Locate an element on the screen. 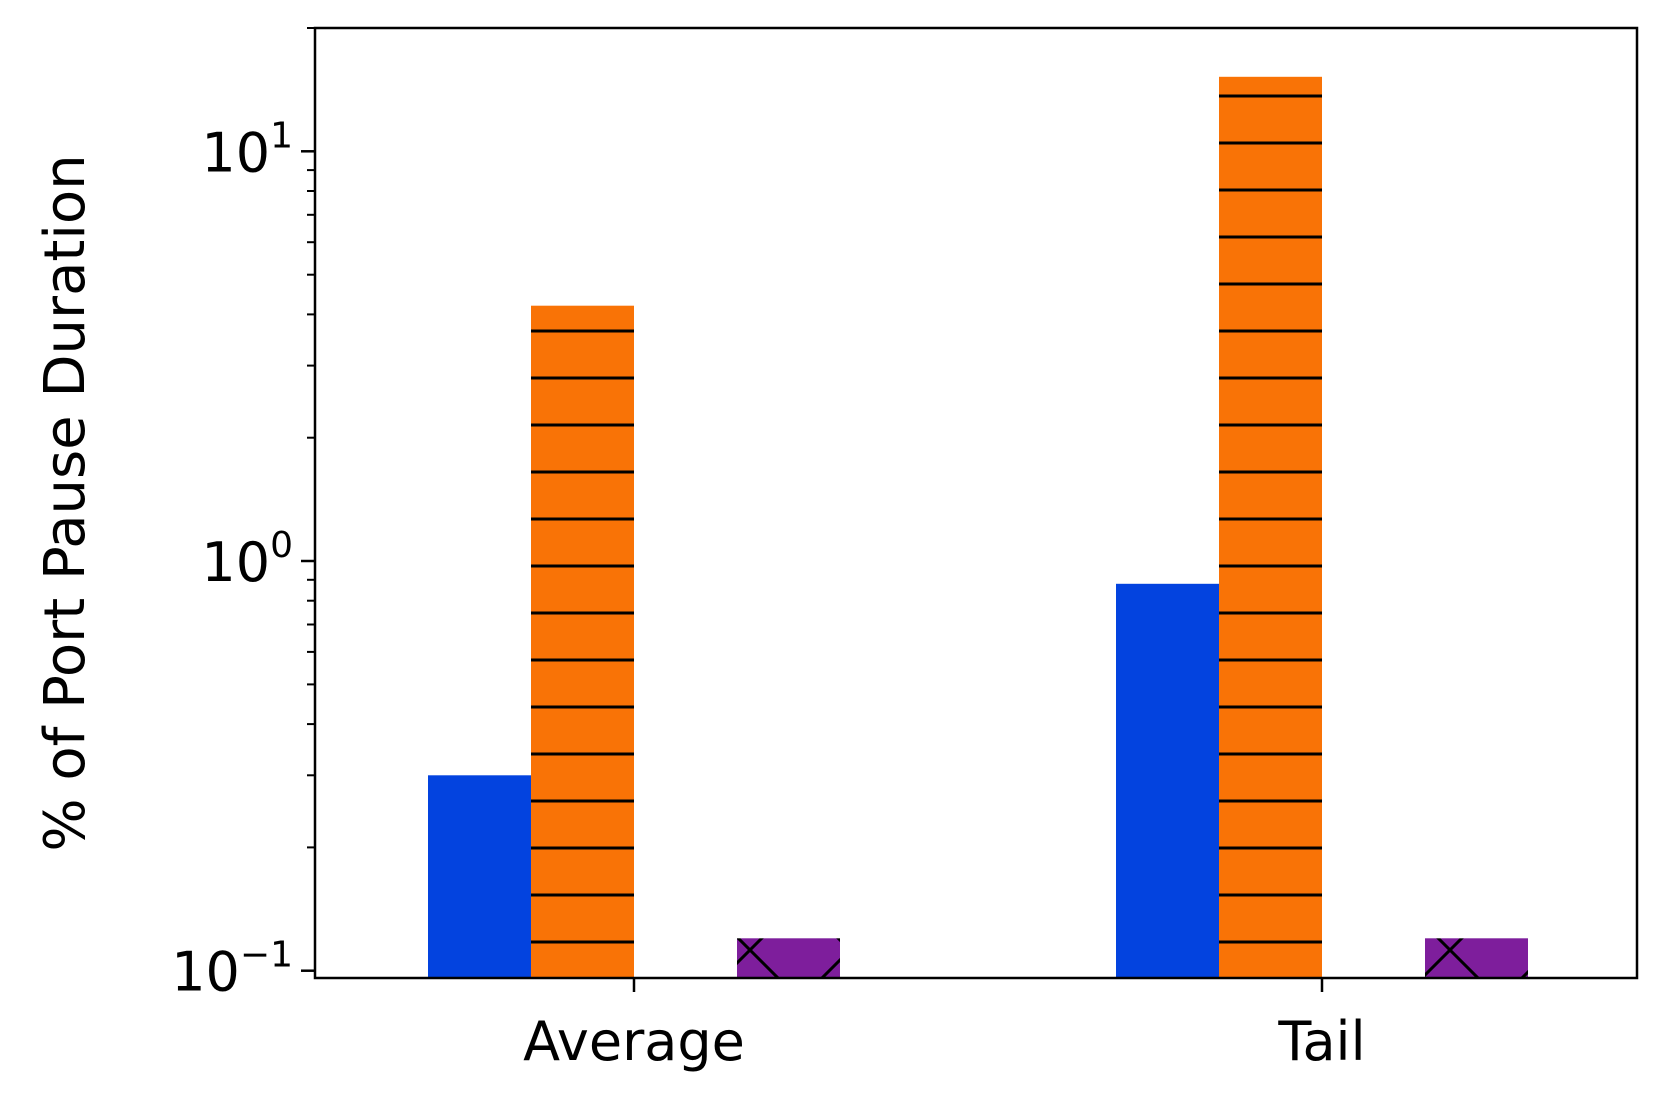 Image resolution: width=1661 pixels, height=1098 pixels. y-tick-label: 10⁰ is located at coordinates (247, 559).